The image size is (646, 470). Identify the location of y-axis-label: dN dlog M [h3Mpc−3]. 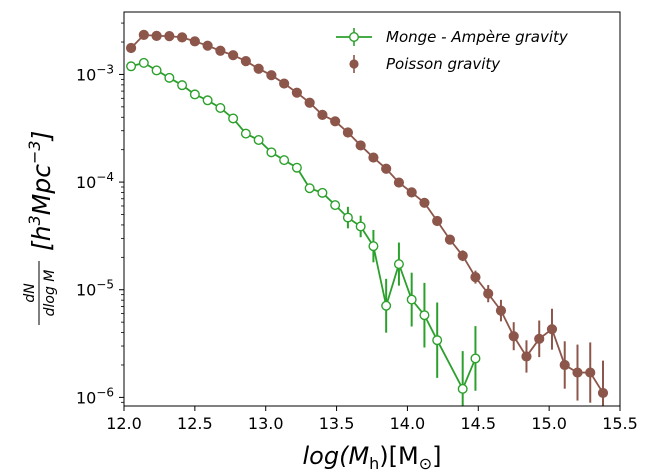
(40, 228).